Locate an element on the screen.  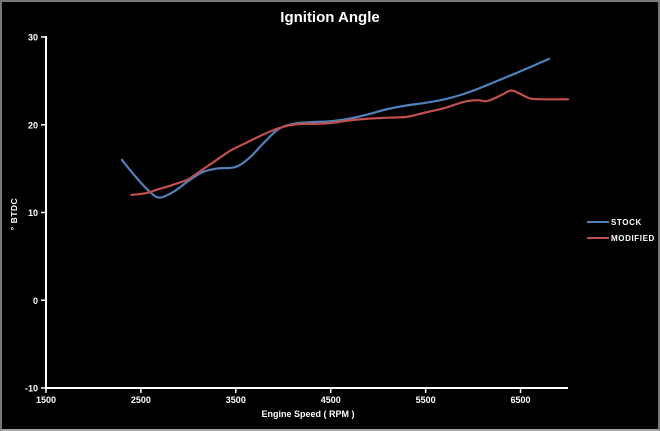
chart-title: Ignition Angle is located at coordinates (329, 17).